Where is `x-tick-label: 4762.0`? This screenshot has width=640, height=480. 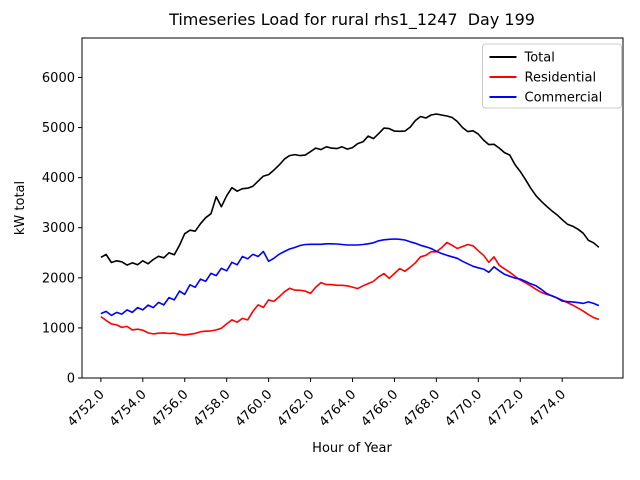 x-tick-label: 4762.0 is located at coordinates (296, 408).